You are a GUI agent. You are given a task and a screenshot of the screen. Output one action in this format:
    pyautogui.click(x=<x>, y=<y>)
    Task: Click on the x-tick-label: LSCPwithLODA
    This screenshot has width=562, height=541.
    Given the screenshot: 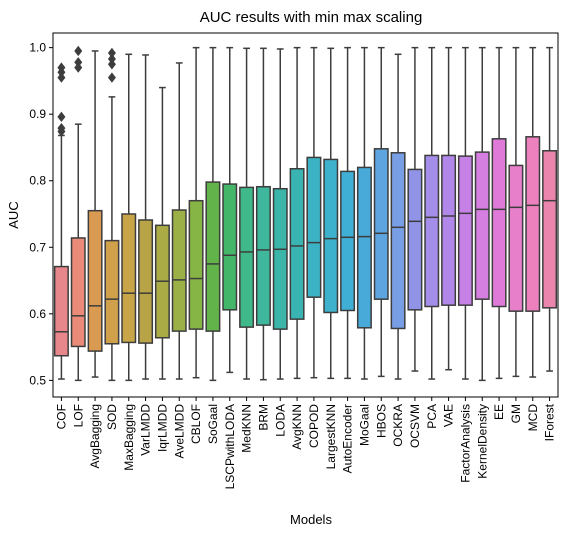 What is the action you would take?
    pyautogui.click(x=230, y=446)
    